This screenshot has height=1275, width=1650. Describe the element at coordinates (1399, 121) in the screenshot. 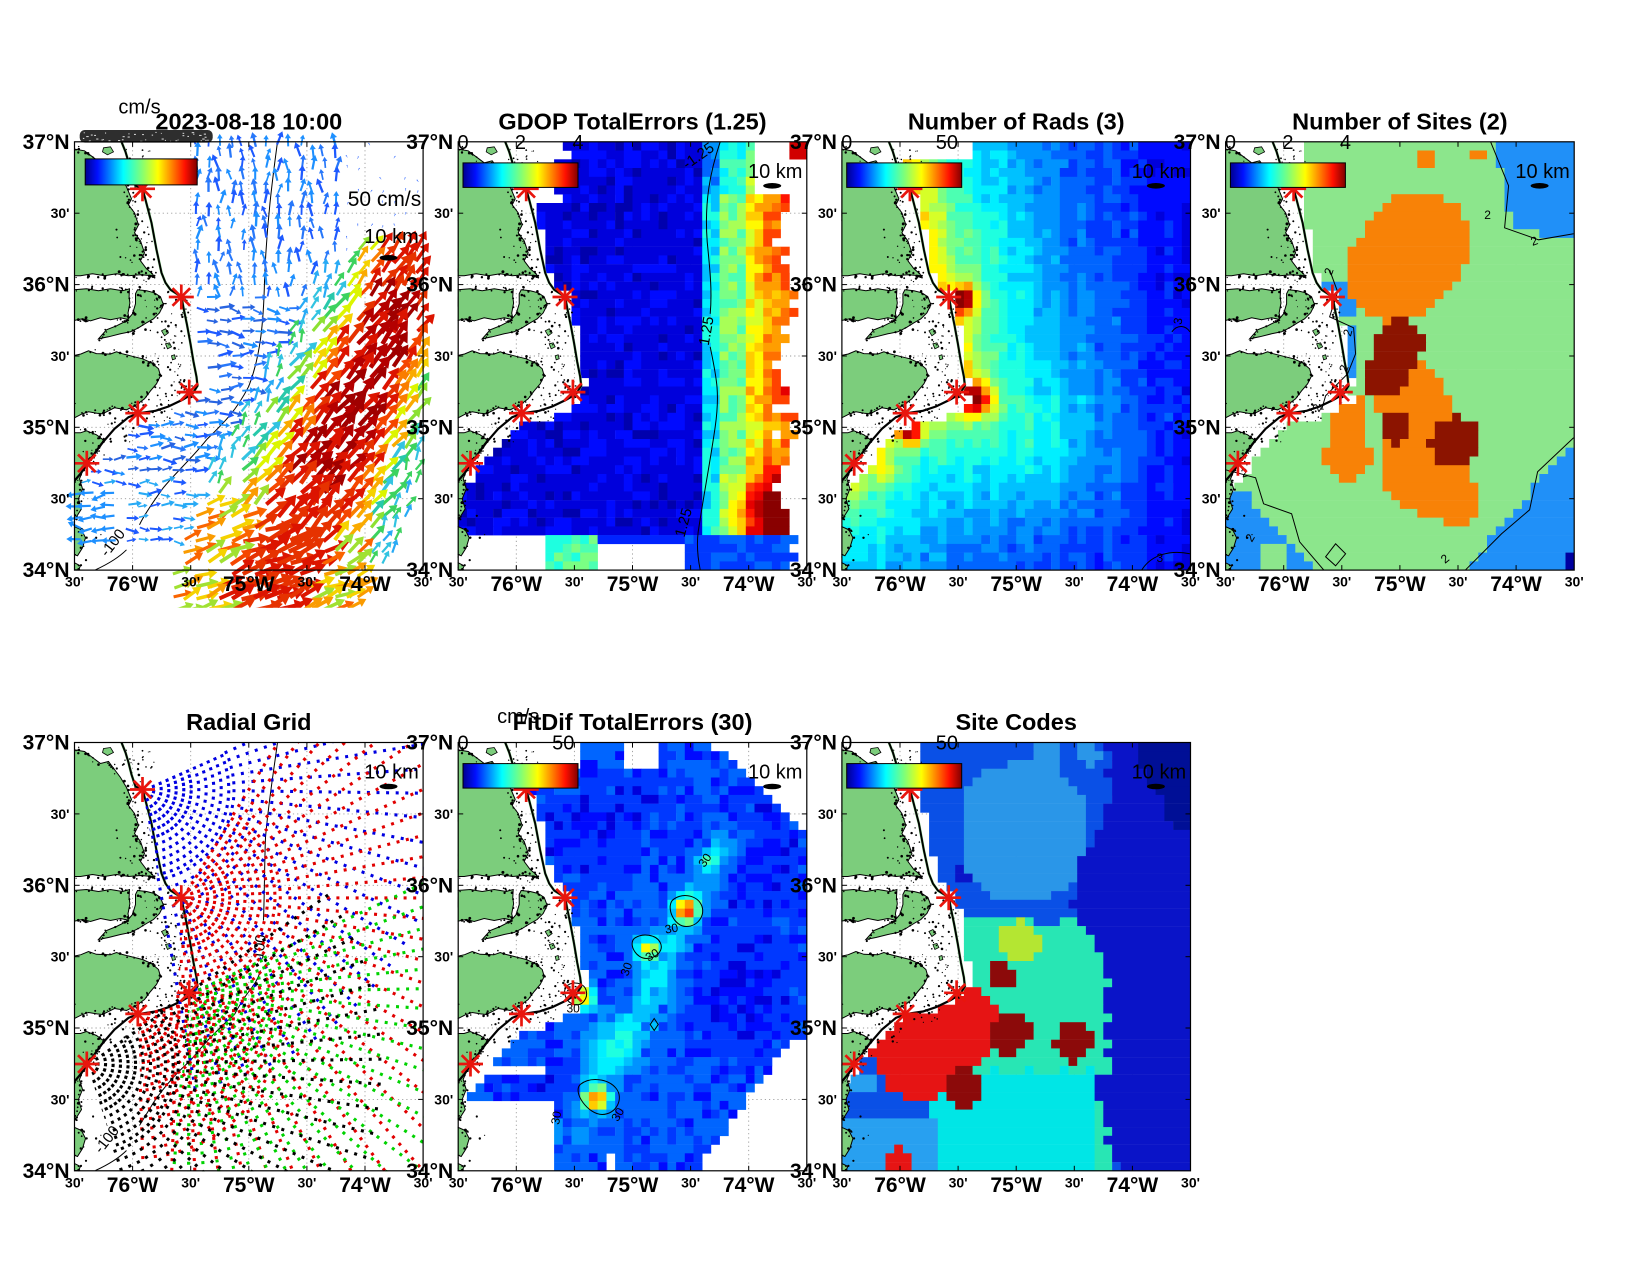

I see `svg-text: Number of Sites (2)` at that location.